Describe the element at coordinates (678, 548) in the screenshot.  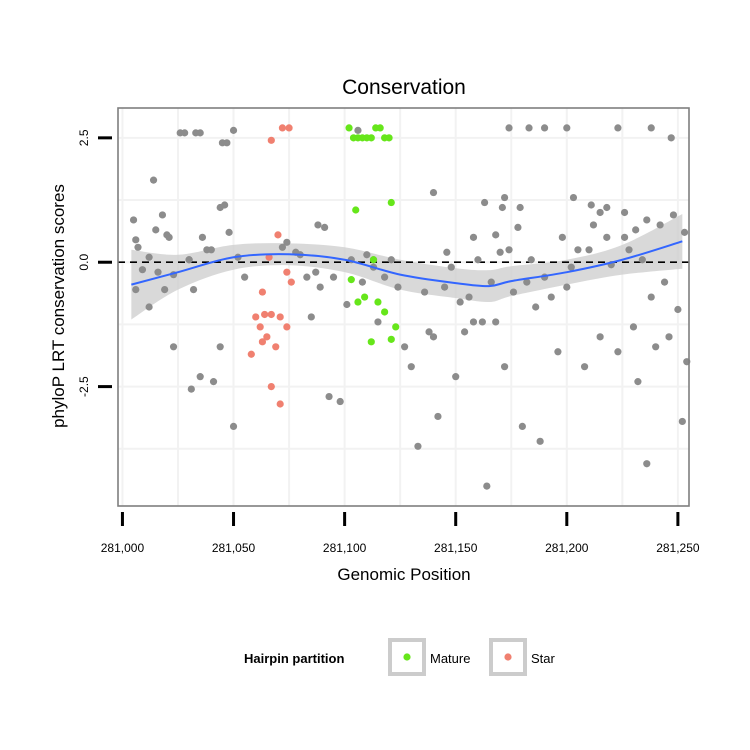
I see `x-tick-label: 281,250` at that location.